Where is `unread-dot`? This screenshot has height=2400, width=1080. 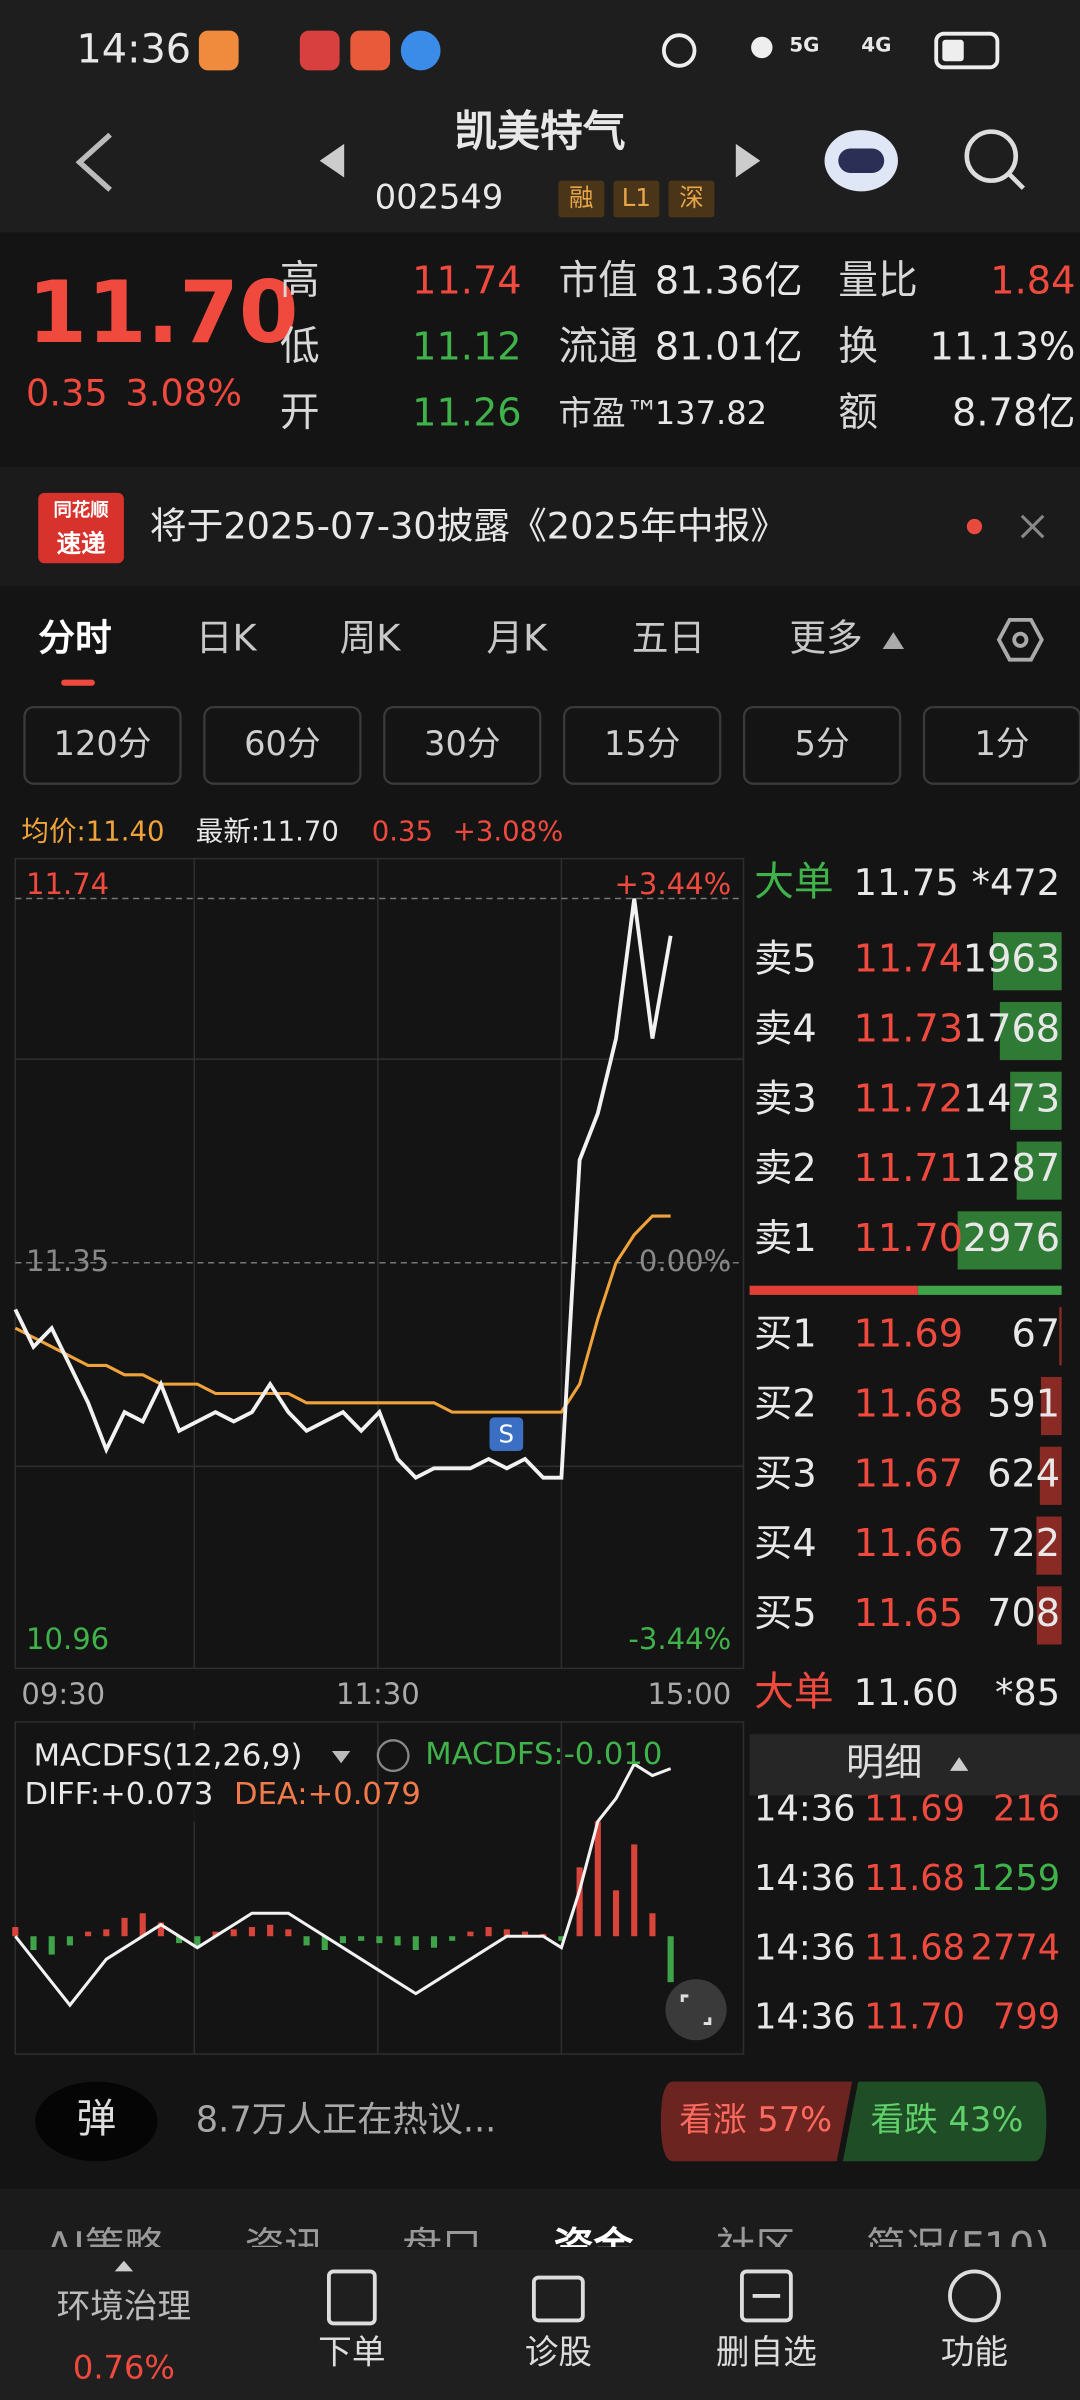
unread-dot is located at coordinates (974, 526).